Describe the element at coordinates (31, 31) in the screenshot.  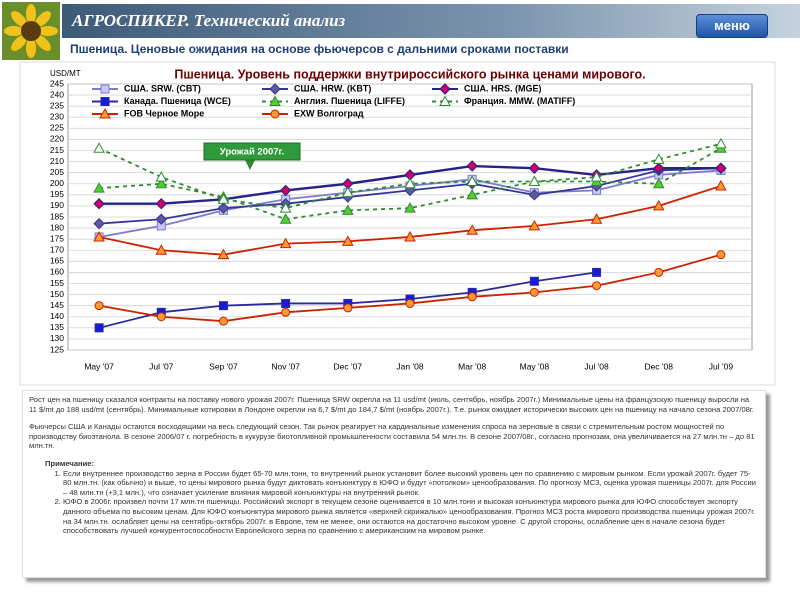
I see `logo` at that location.